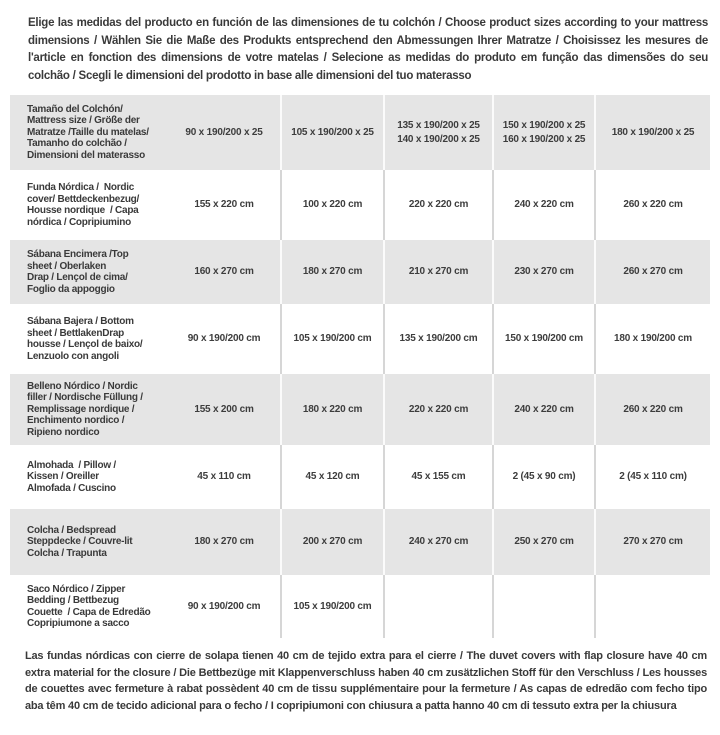 The image size is (720, 735). Describe the element at coordinates (331, 542) in the screenshot. I see `size-cell: 200 x 270 cm` at that location.